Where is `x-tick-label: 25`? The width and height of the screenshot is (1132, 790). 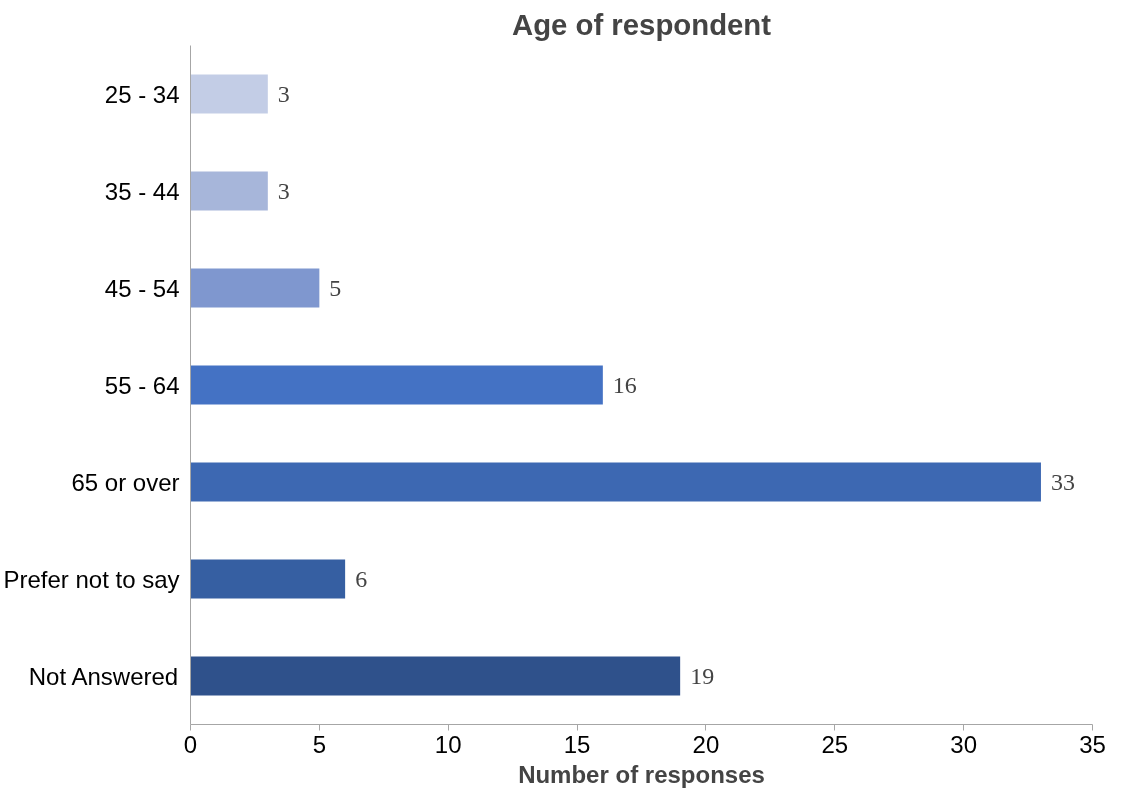
x-tick-label: 25 is located at coordinates (835, 744).